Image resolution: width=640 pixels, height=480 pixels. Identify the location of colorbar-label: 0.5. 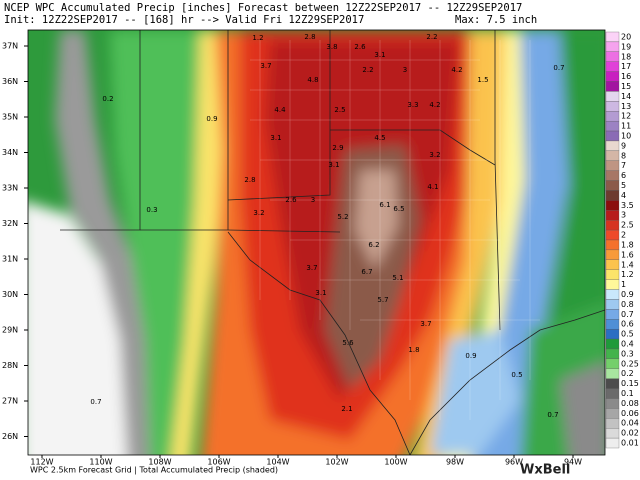
(627, 334).